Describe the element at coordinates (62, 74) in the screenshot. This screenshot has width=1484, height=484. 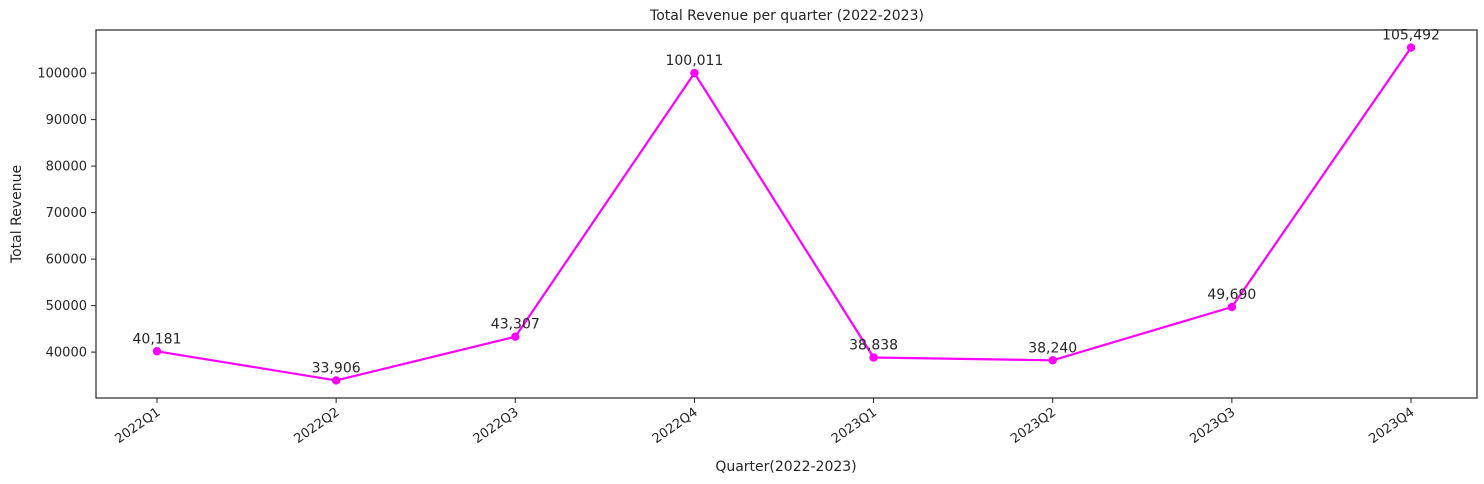
I see `y-tick-label: 100000` at that location.